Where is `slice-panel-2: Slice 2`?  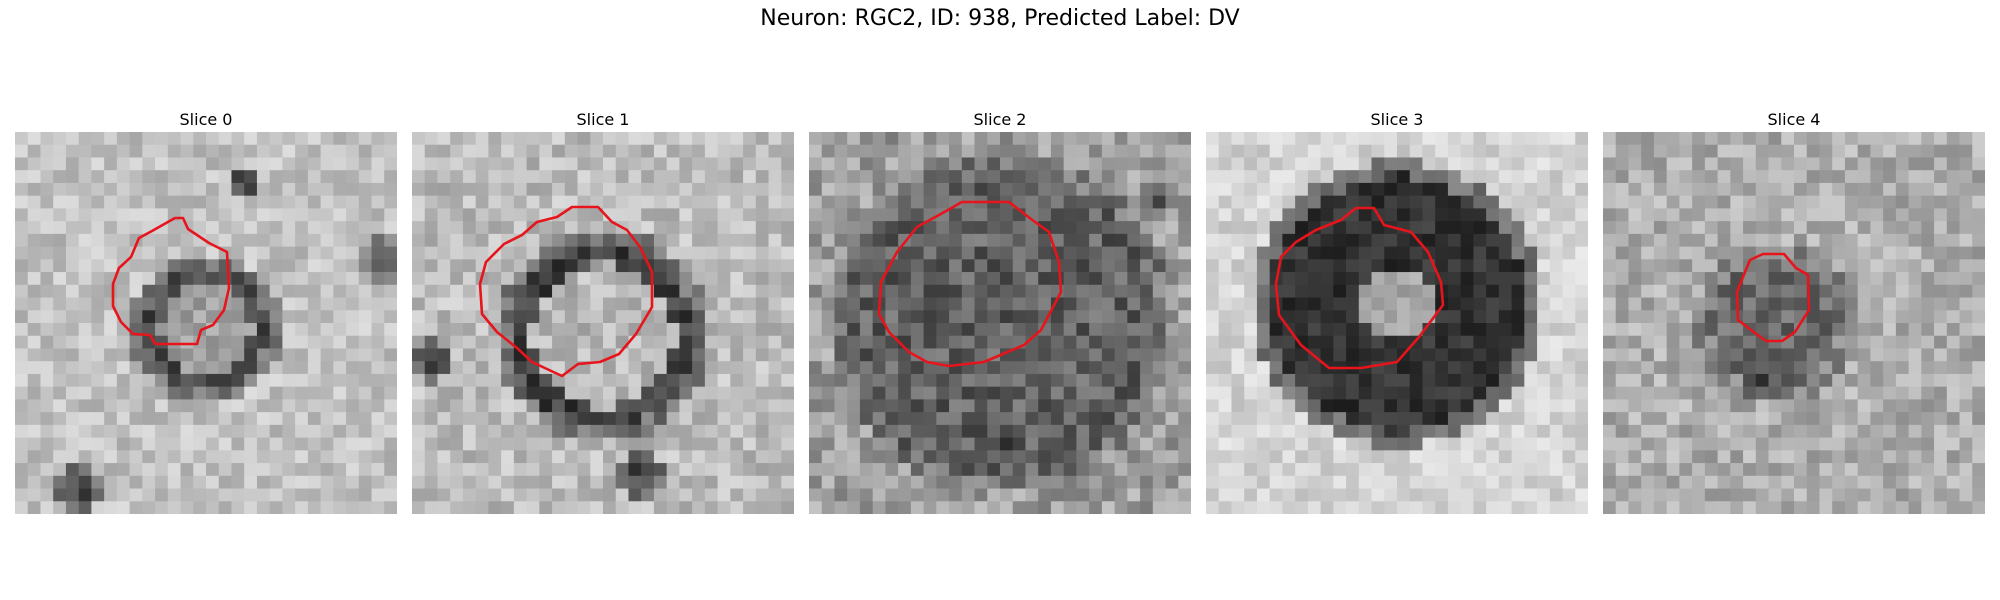
slice-panel-2: Slice 2 is located at coordinates (1000, 311).